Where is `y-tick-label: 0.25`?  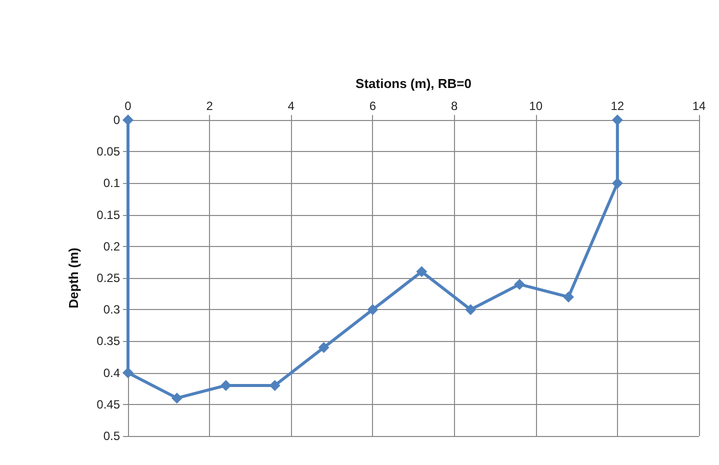
y-tick-label: 0.25 is located at coordinates (108, 278).